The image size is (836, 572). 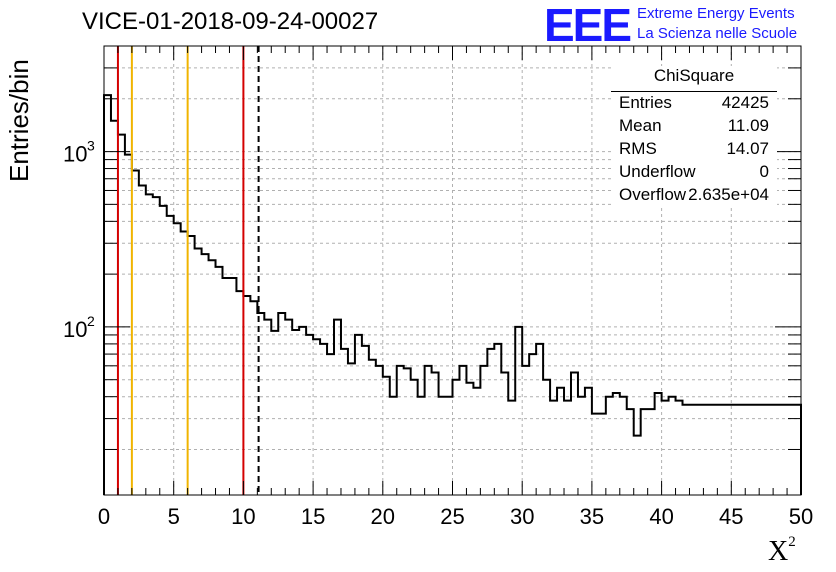 What do you see at coordinates (717, 33) in the screenshot?
I see `logo-subtitle-2: La Scienza nelle Scuole` at bounding box center [717, 33].